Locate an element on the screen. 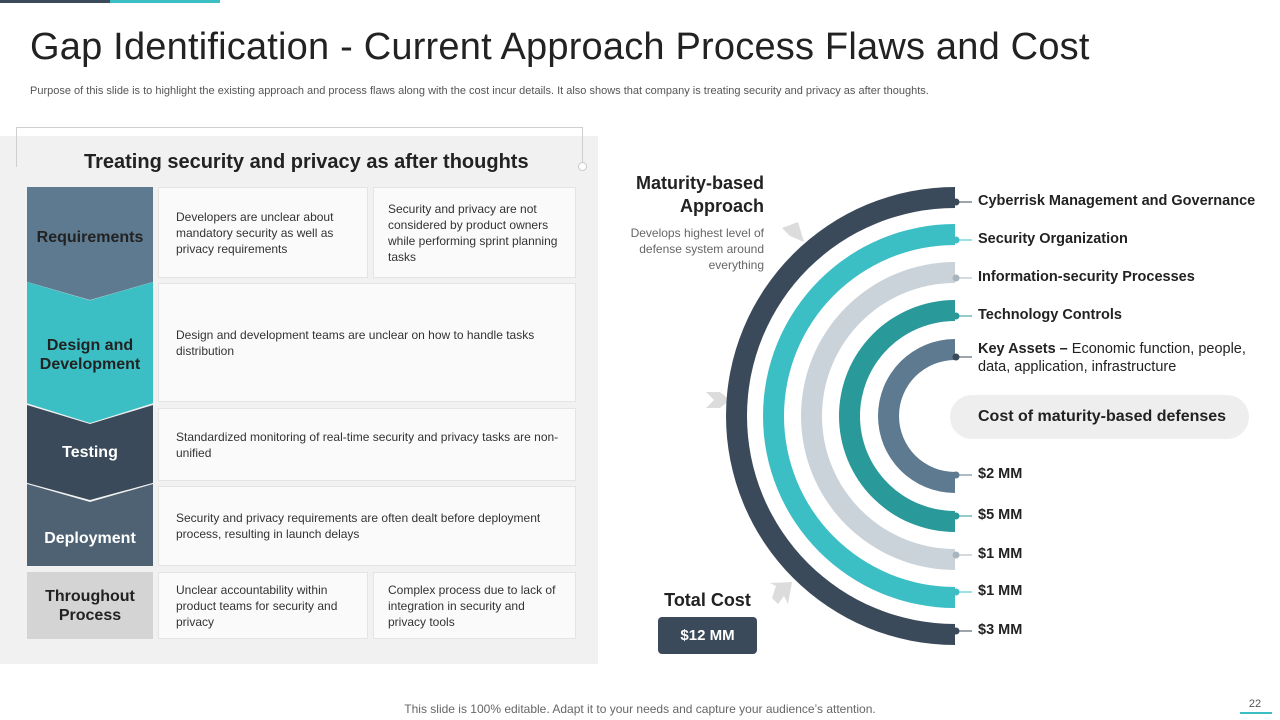  arrow-icon-bottom is located at coordinates (781, 593).